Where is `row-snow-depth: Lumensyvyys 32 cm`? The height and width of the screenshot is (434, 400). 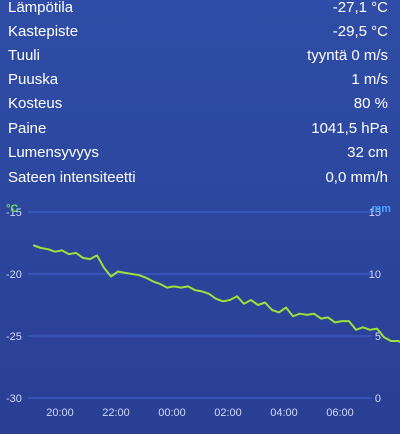 row-snow-depth: Lumensyvyys 32 cm is located at coordinates (200, 153).